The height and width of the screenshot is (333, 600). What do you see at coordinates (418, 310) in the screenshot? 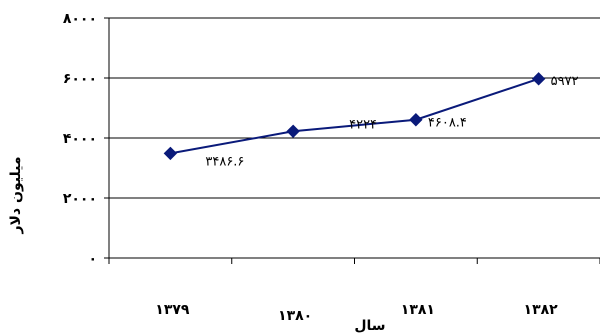
I see `x-tick-label-2: ۱۳۸۱` at bounding box center [418, 310].